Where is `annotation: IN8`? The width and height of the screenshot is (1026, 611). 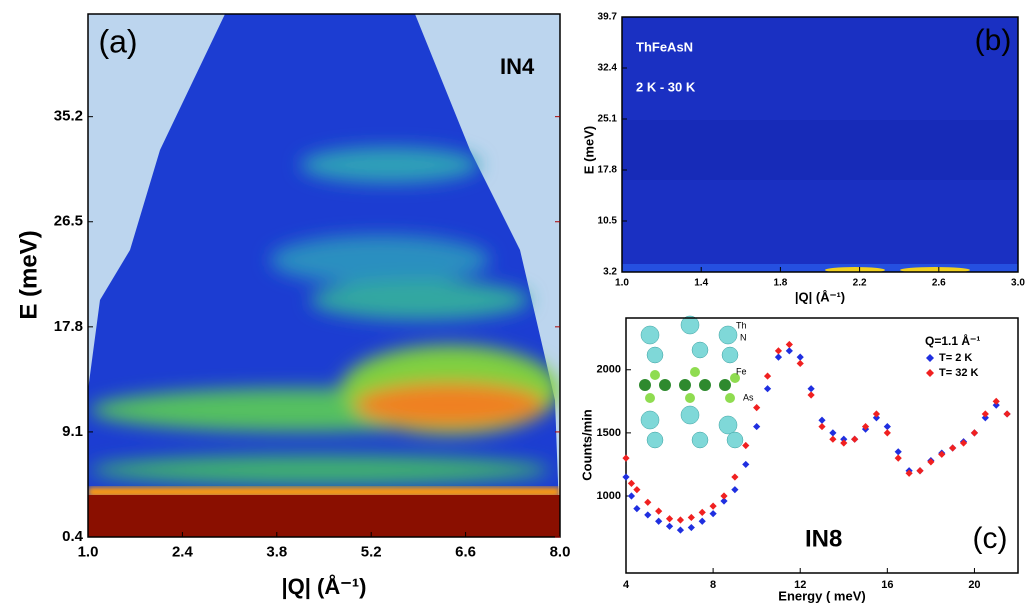 annotation: IN8 is located at coordinates (823, 538).